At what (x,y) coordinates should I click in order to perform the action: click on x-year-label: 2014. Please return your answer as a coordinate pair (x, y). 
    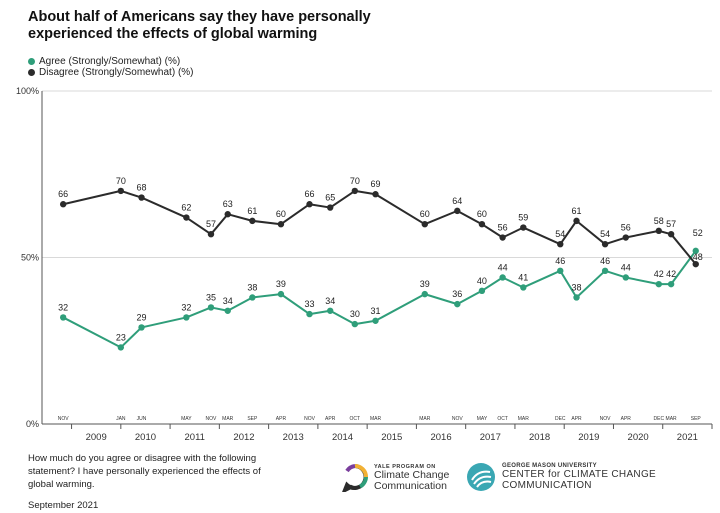
    Looking at the image, I should click on (342, 437).